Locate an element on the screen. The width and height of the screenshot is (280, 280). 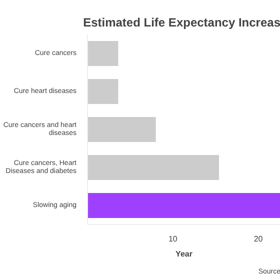
x-tick-label: 10 is located at coordinates (173, 239).